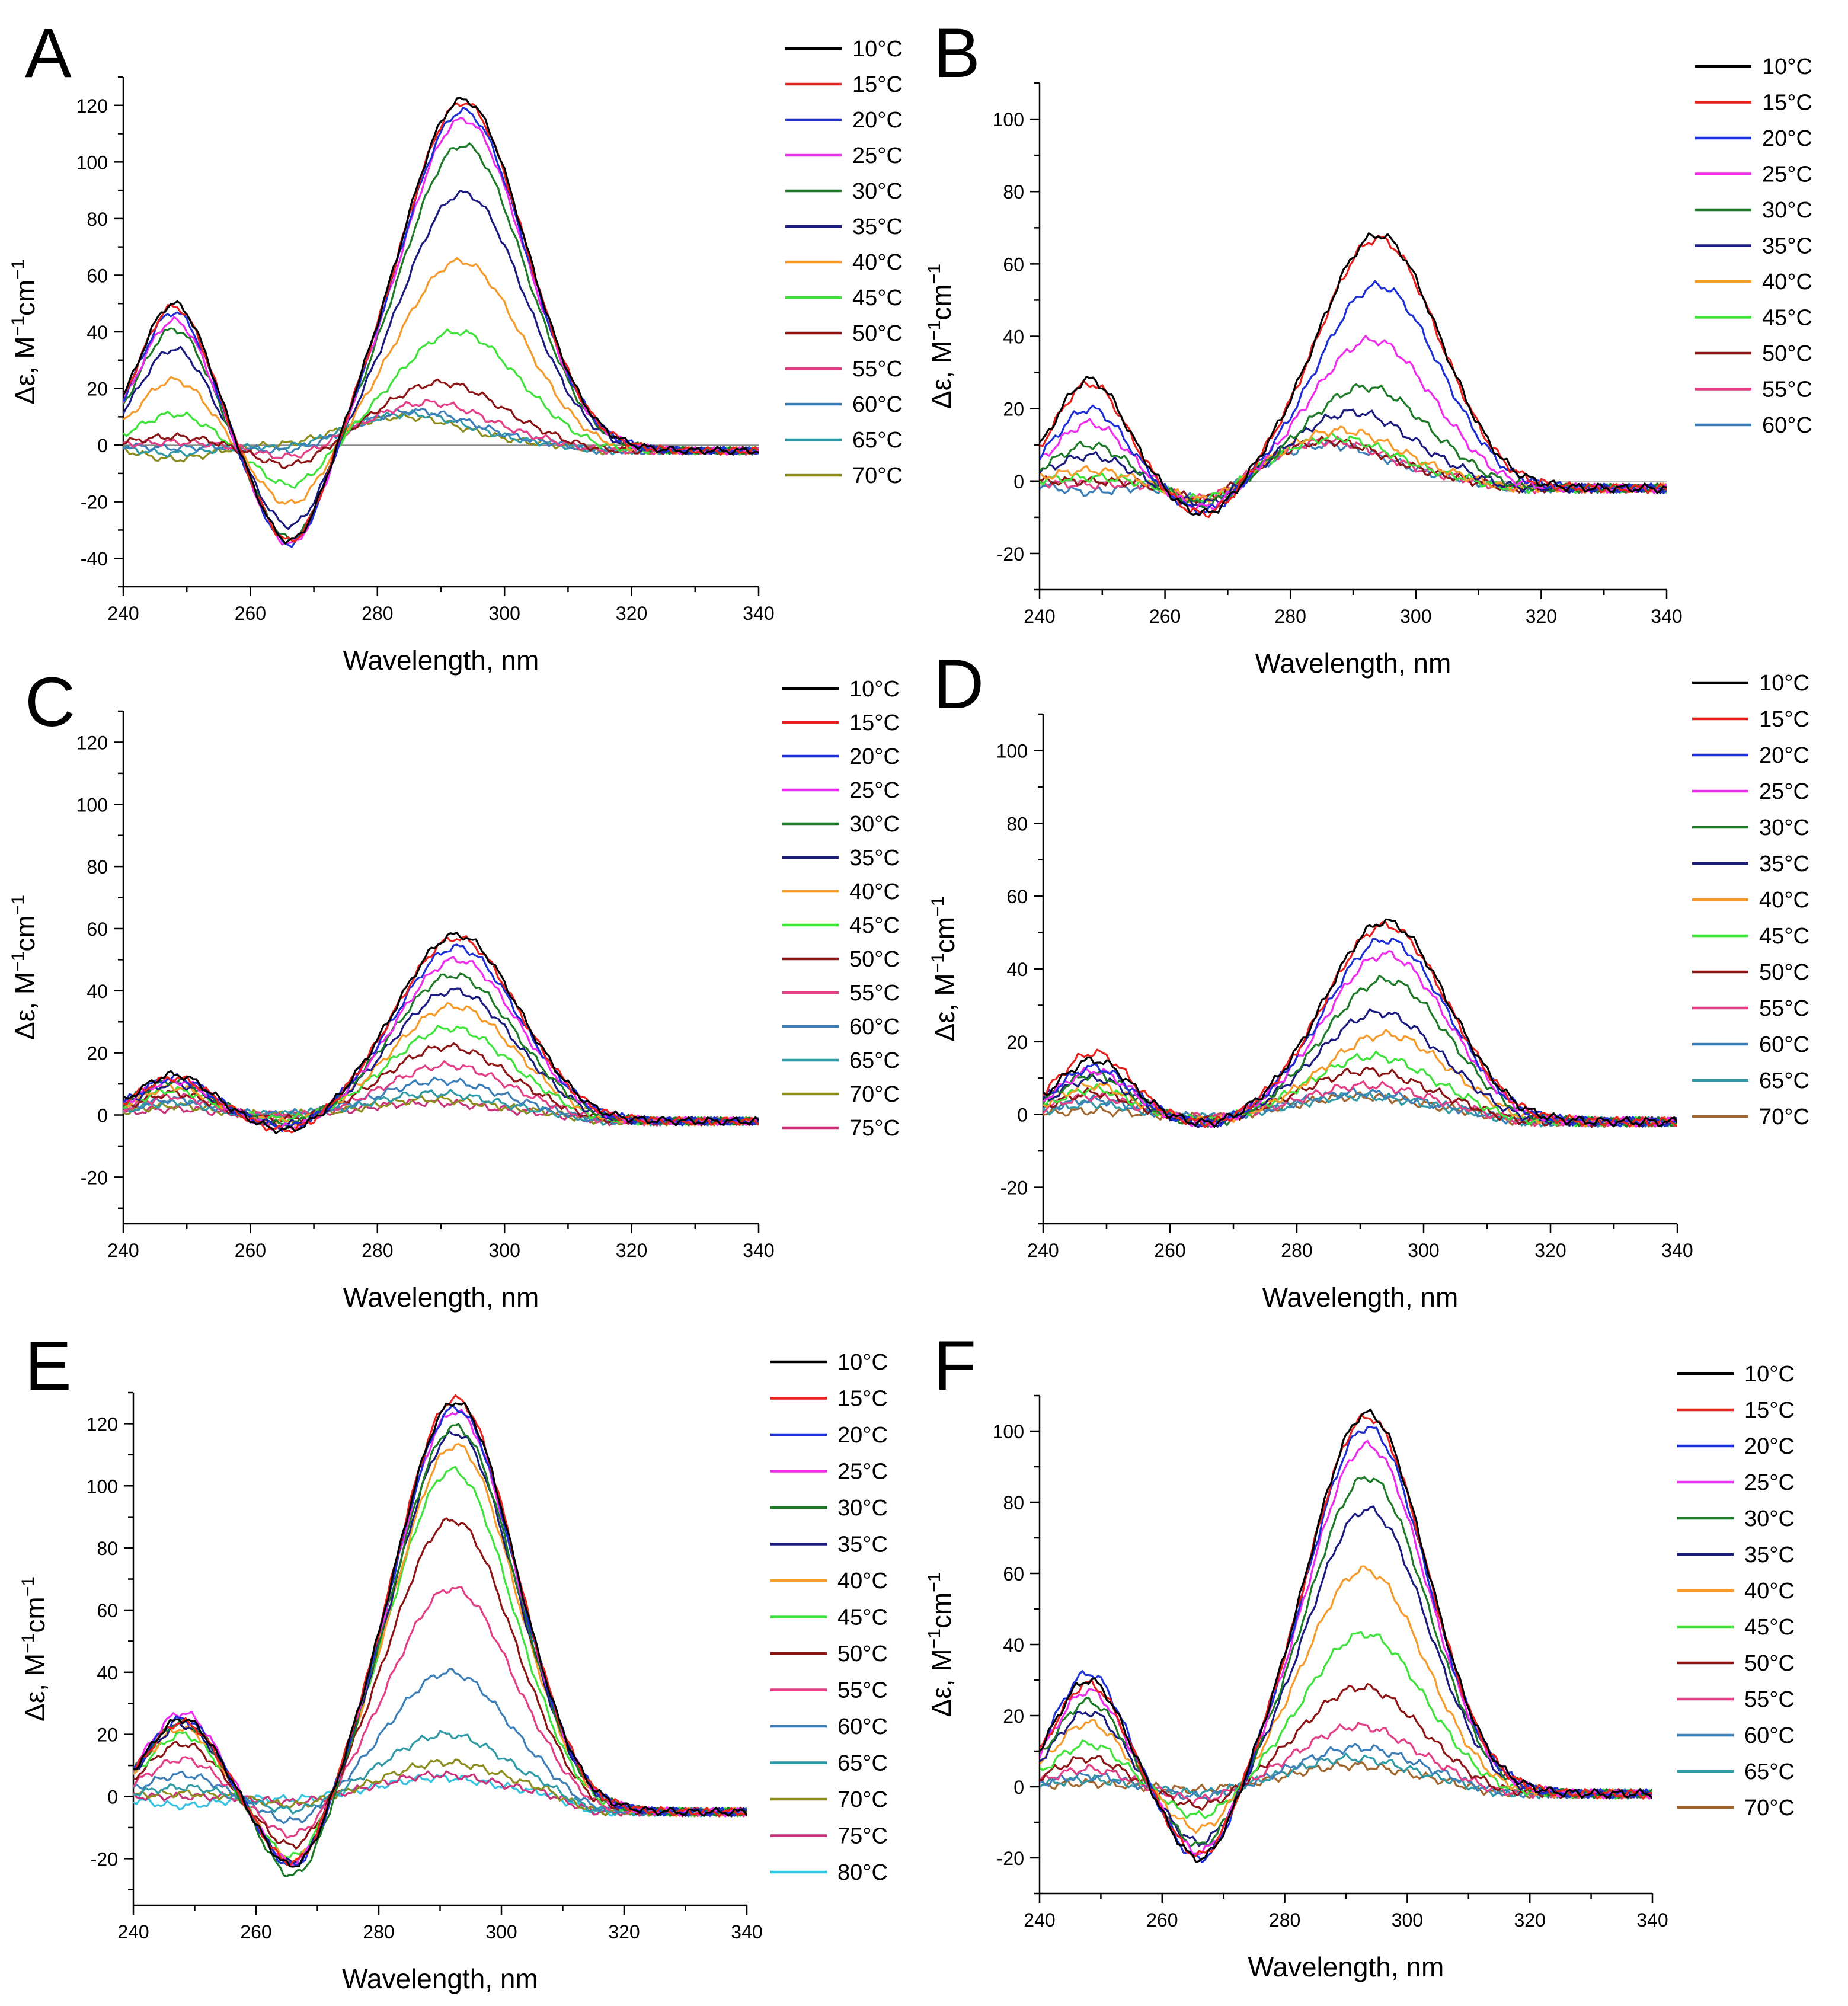 The width and height of the screenshot is (1848, 2006). What do you see at coordinates (440, 1746) in the screenshot?
I see `series-line-60c` at bounding box center [440, 1746].